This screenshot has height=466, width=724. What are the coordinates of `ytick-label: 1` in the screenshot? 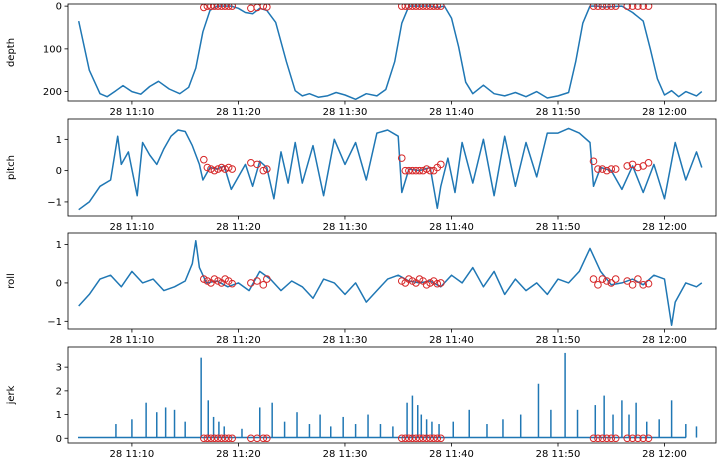 It's located at (59, 415).